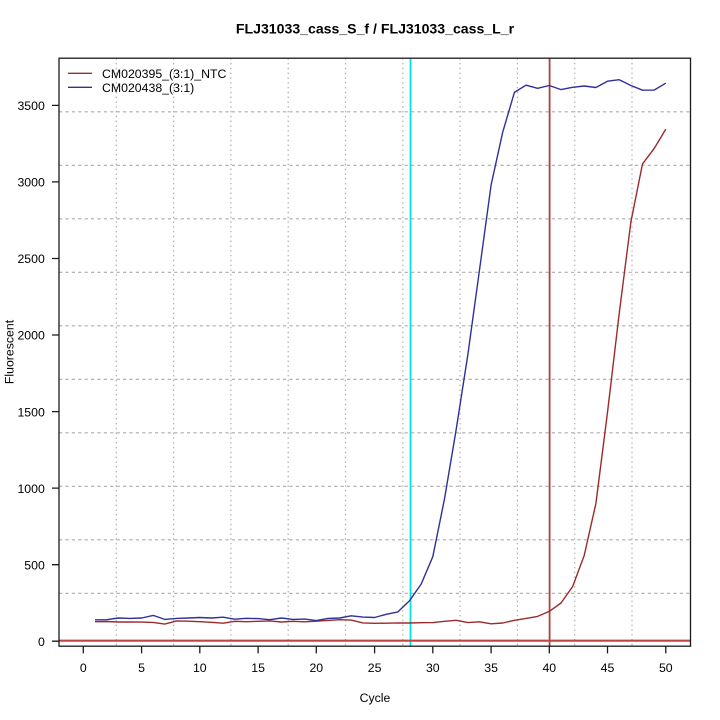 This screenshot has height=720, width=720. Describe the element at coordinates (31, 183) in the screenshot. I see `svg-text: 3000` at that location.